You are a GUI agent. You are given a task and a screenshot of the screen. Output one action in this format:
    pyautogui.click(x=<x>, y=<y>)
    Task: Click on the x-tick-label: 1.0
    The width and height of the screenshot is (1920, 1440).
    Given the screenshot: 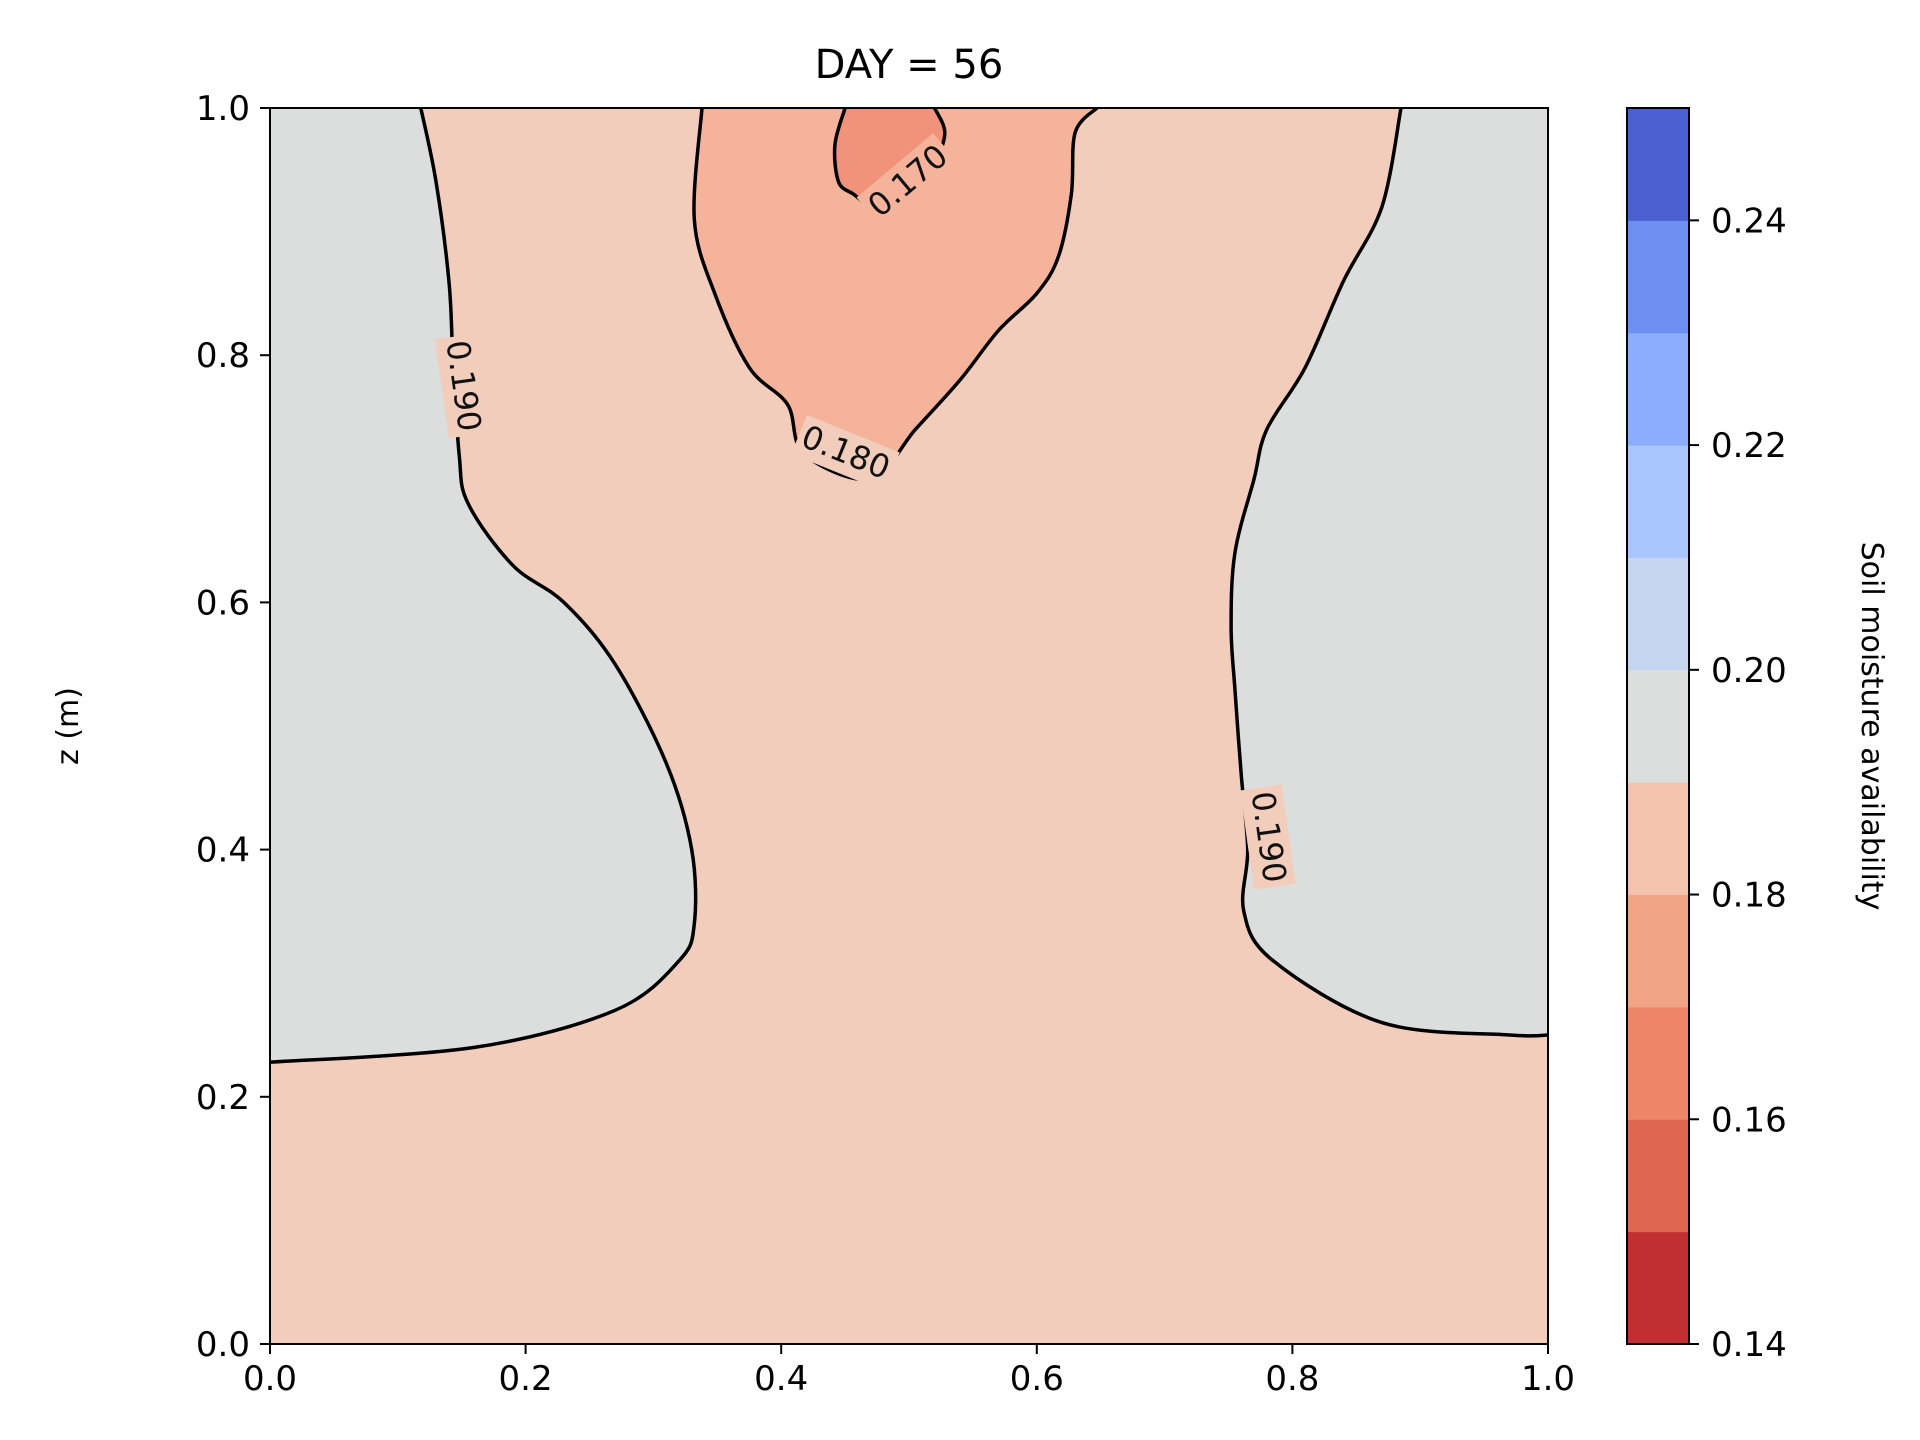 What is the action you would take?
    pyautogui.click(x=1548, y=1379)
    